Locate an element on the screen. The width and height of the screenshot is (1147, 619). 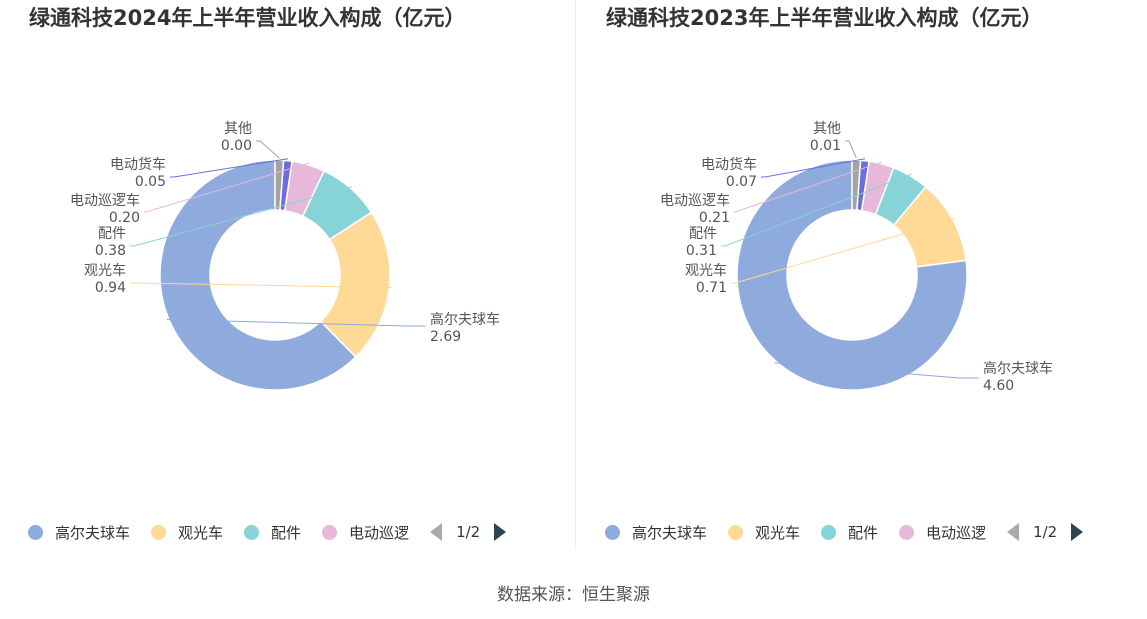
panel-divider is located at coordinates (575, 275).